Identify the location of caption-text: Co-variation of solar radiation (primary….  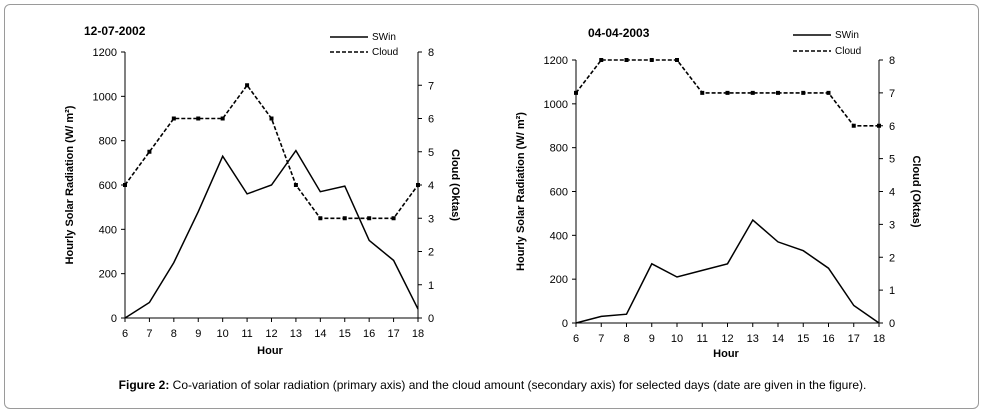
(518, 385).